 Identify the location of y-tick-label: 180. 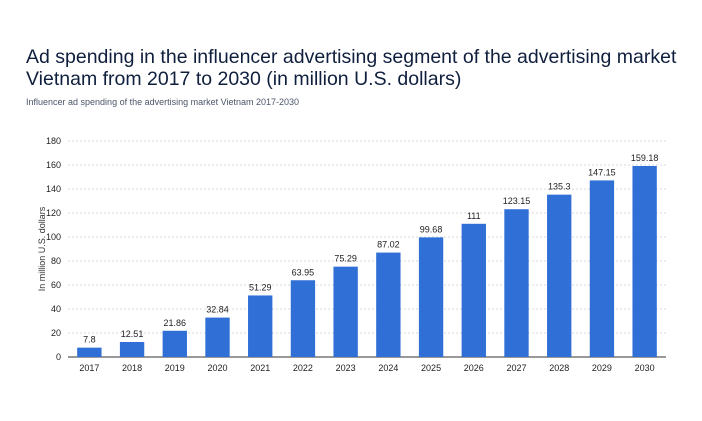
(53, 141).